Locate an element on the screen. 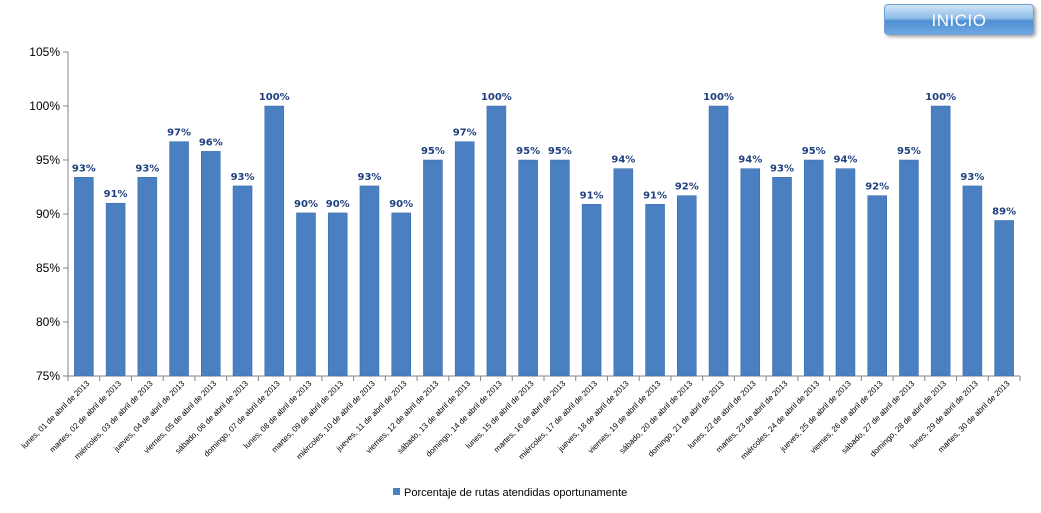 This screenshot has width=1041, height=513. y-tick-label: 105% is located at coordinates (44, 52).